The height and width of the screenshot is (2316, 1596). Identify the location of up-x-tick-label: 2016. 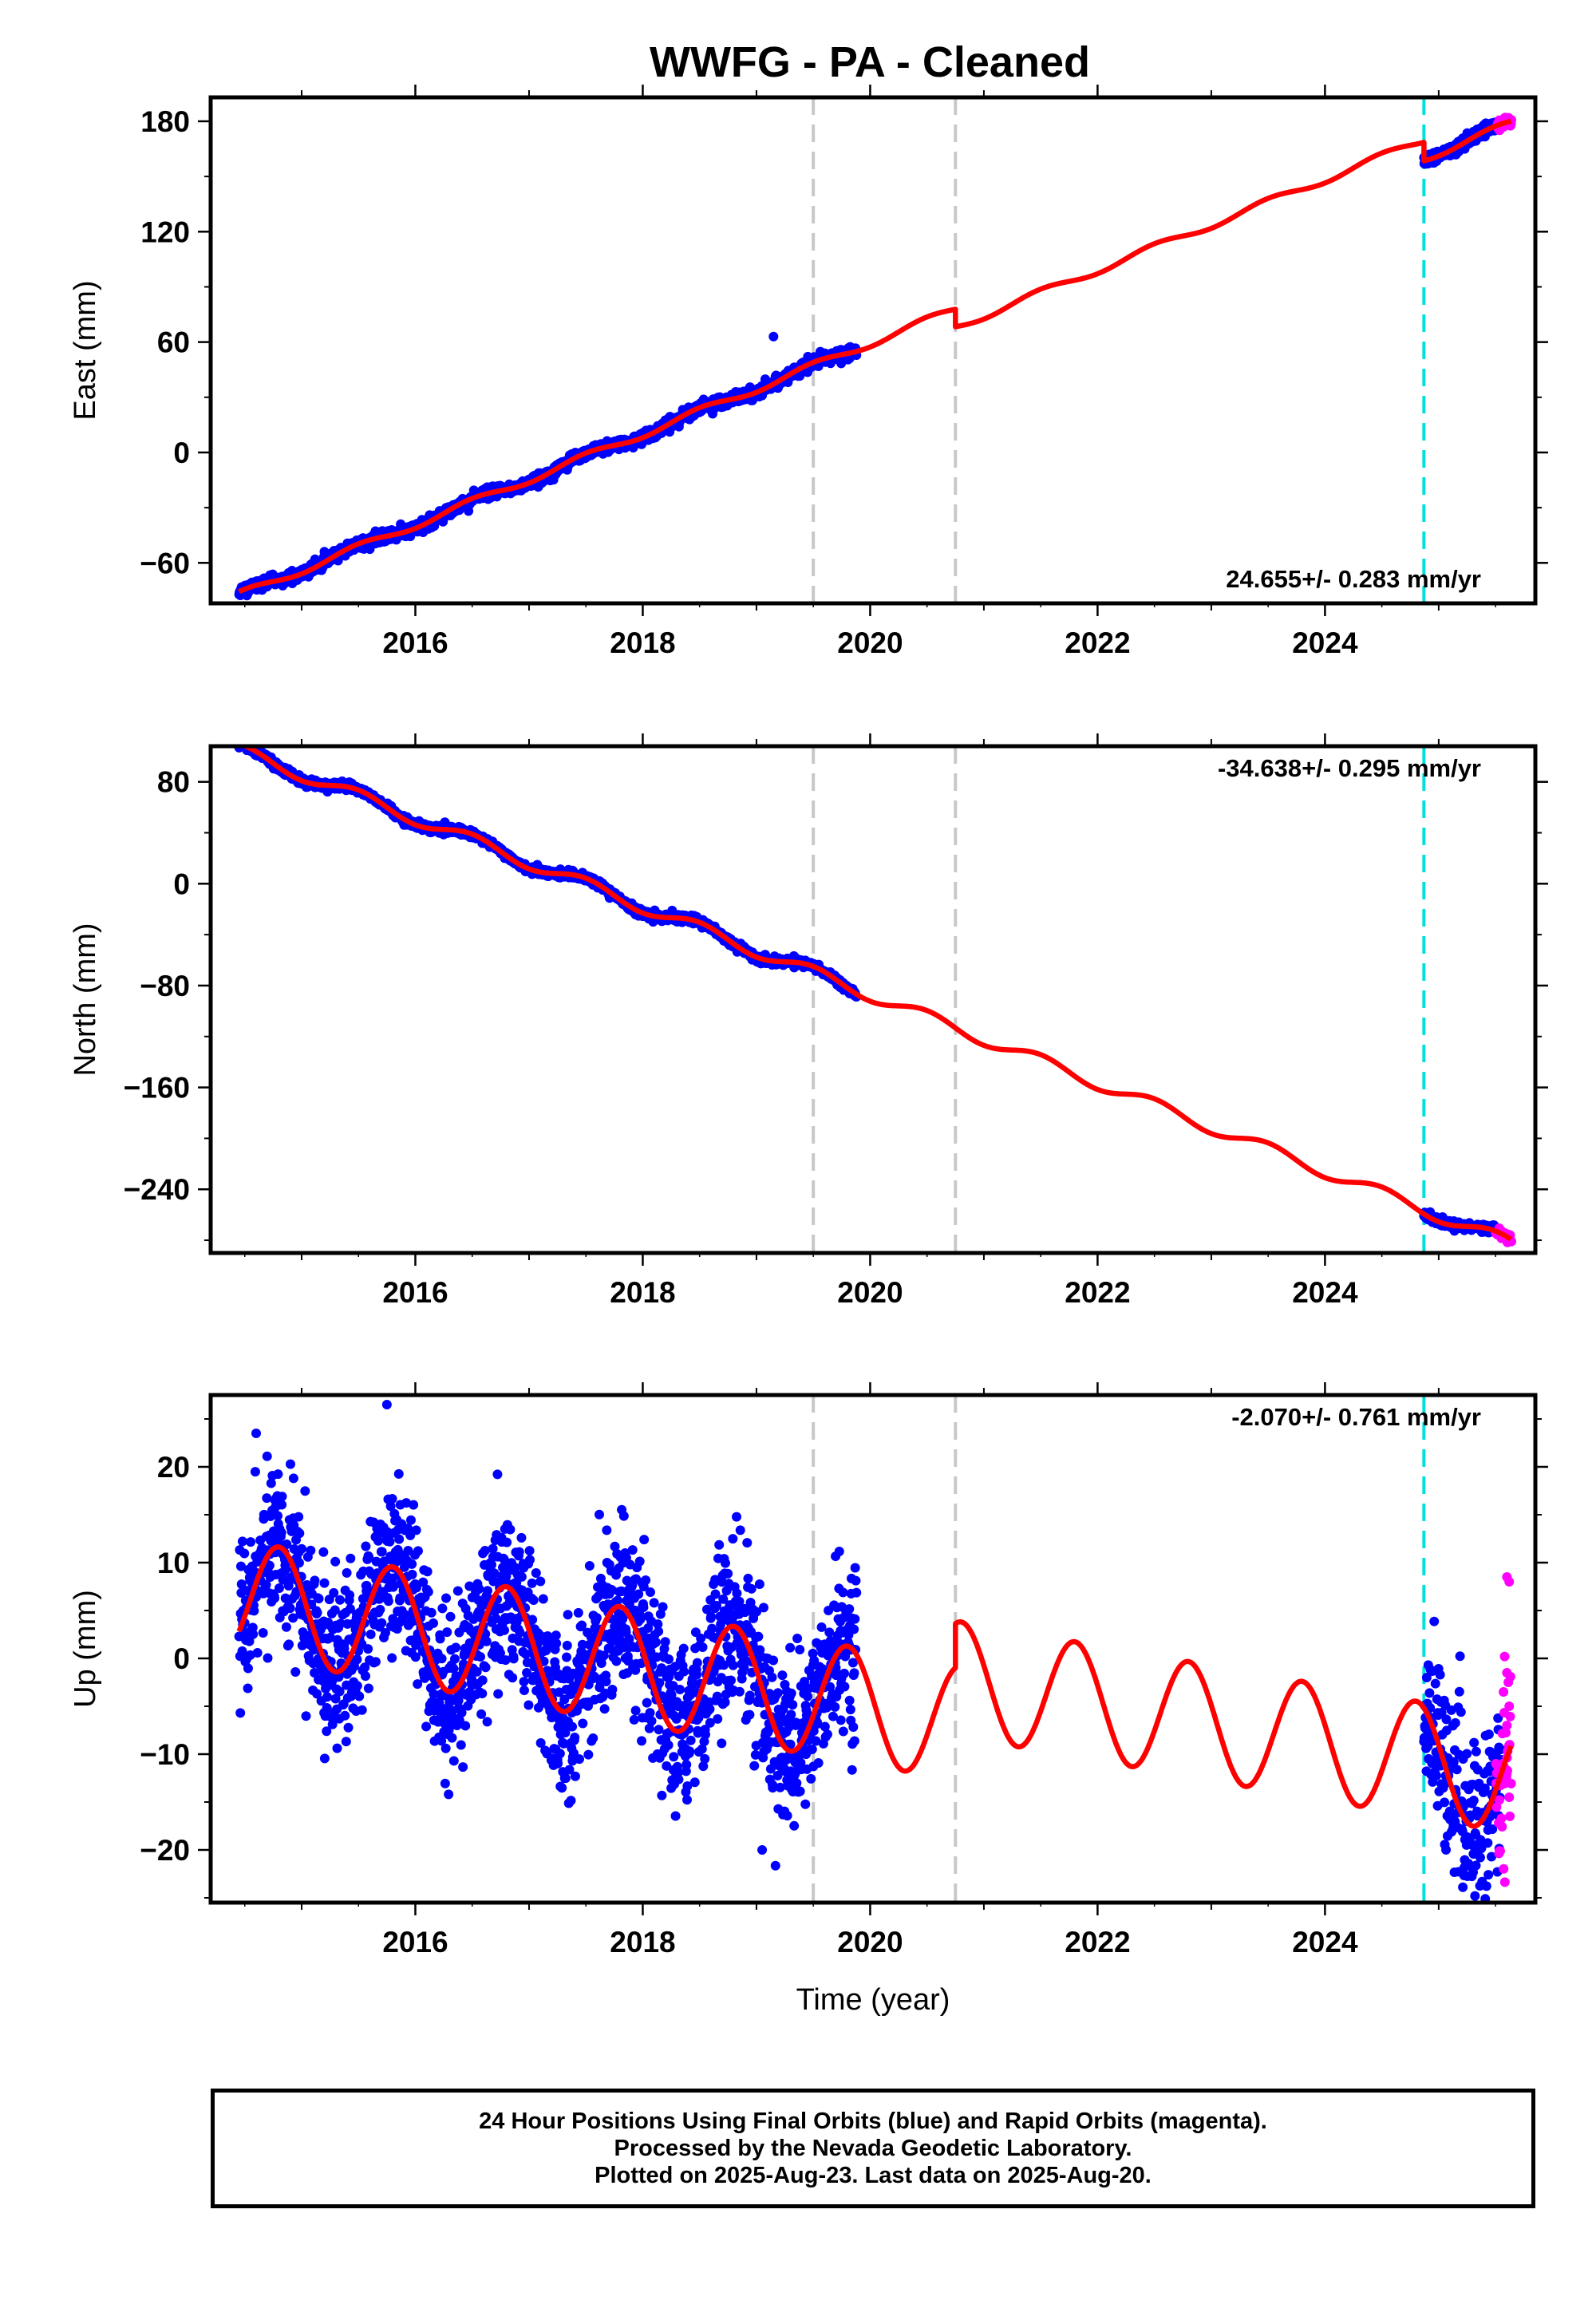
(415, 1942).